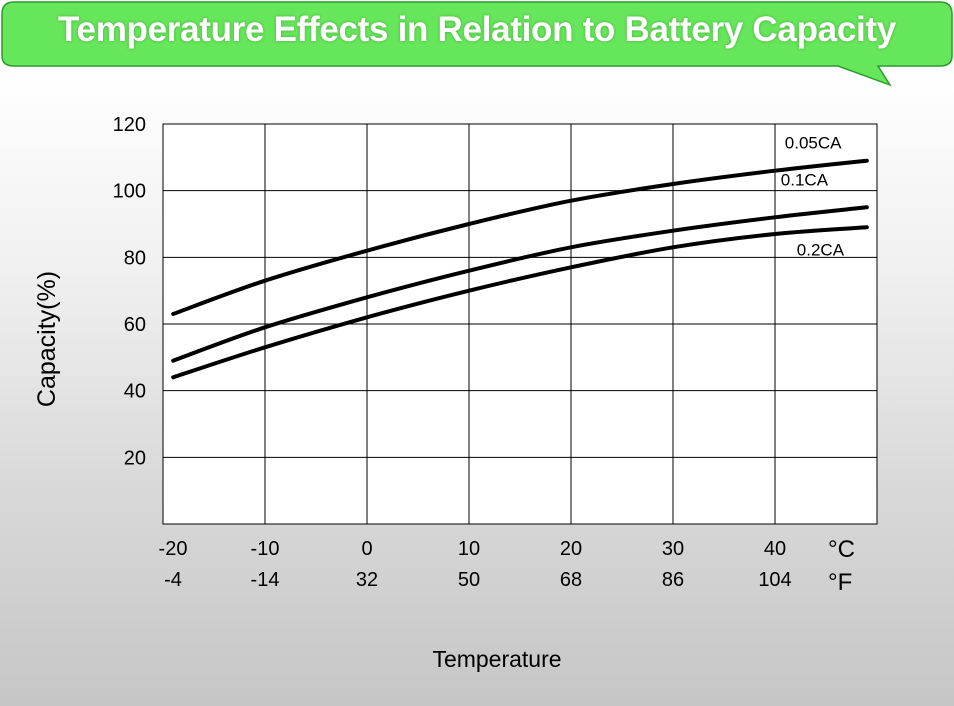 The image size is (954, 706). I want to click on x-tick-label-c: 20, so click(571, 549).